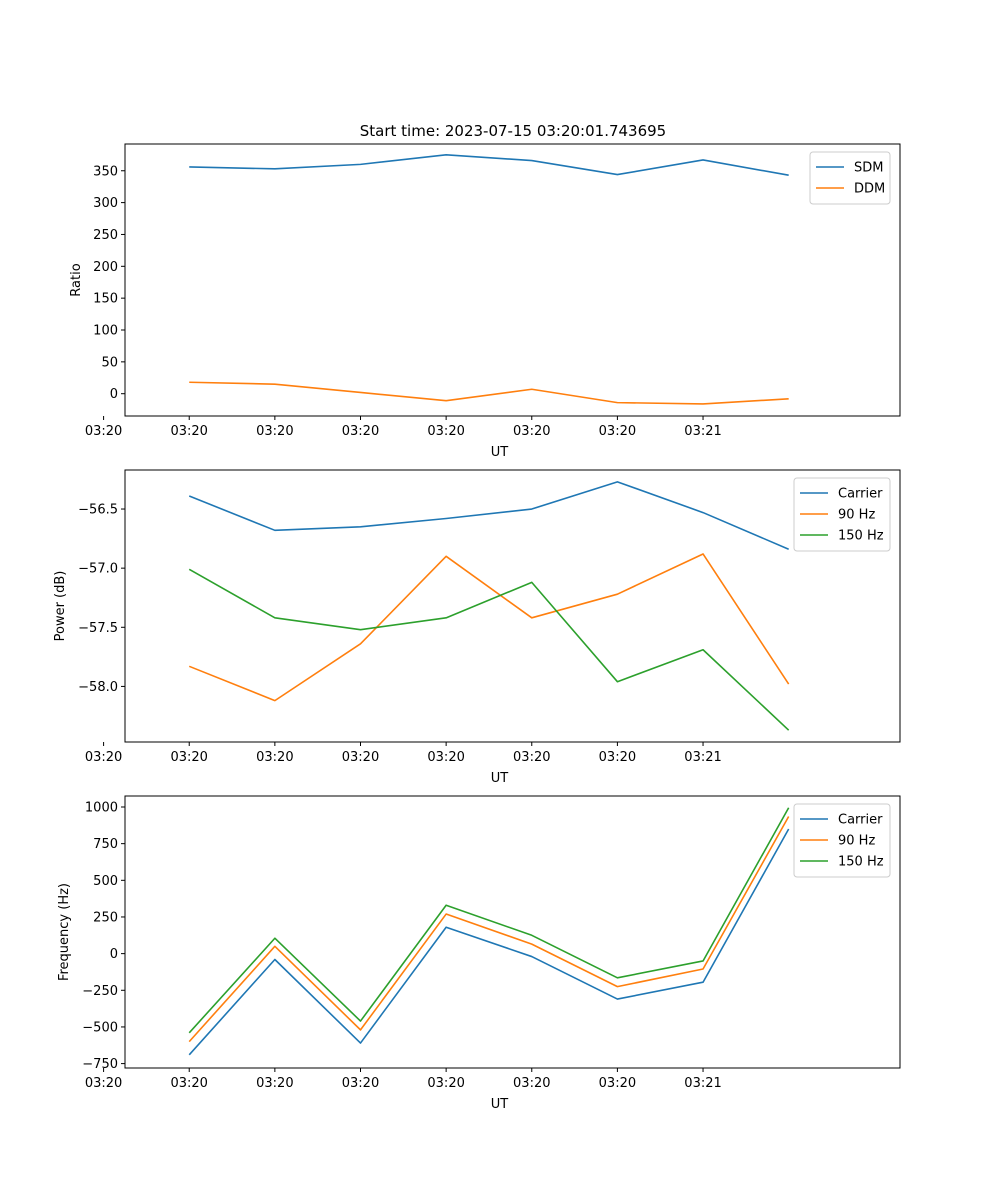 The width and height of the screenshot is (1000, 1200). What do you see at coordinates (105, 331) in the screenshot?
I see `y-tick-label: 100` at bounding box center [105, 331].